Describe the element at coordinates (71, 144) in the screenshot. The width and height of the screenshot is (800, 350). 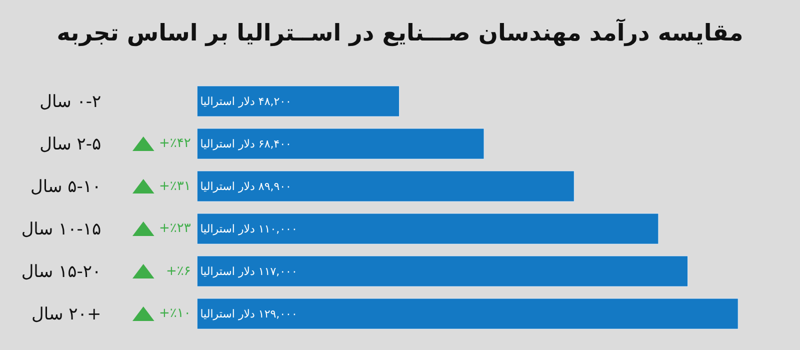
I see `y-tick-label: ۲-۵ سال` at that location.